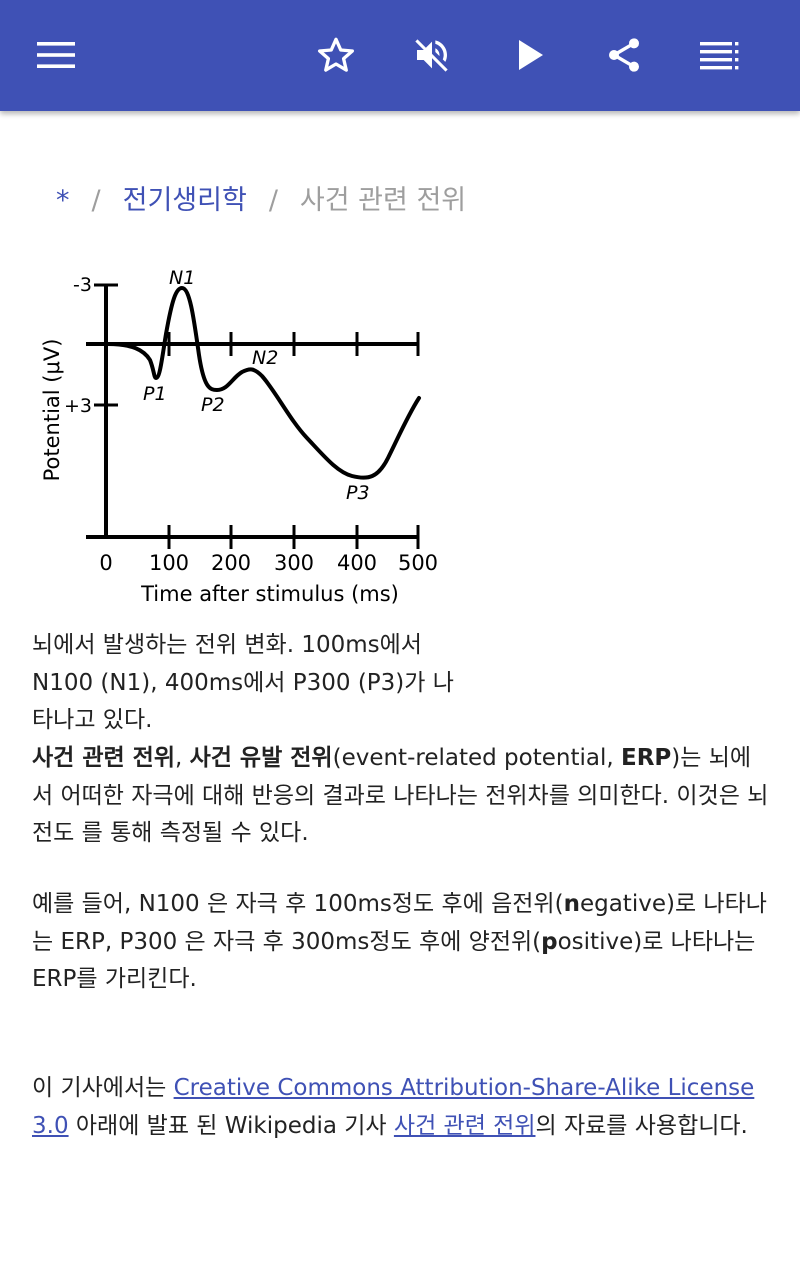  I want to click on erp-waveform-line, so click(263, 383).